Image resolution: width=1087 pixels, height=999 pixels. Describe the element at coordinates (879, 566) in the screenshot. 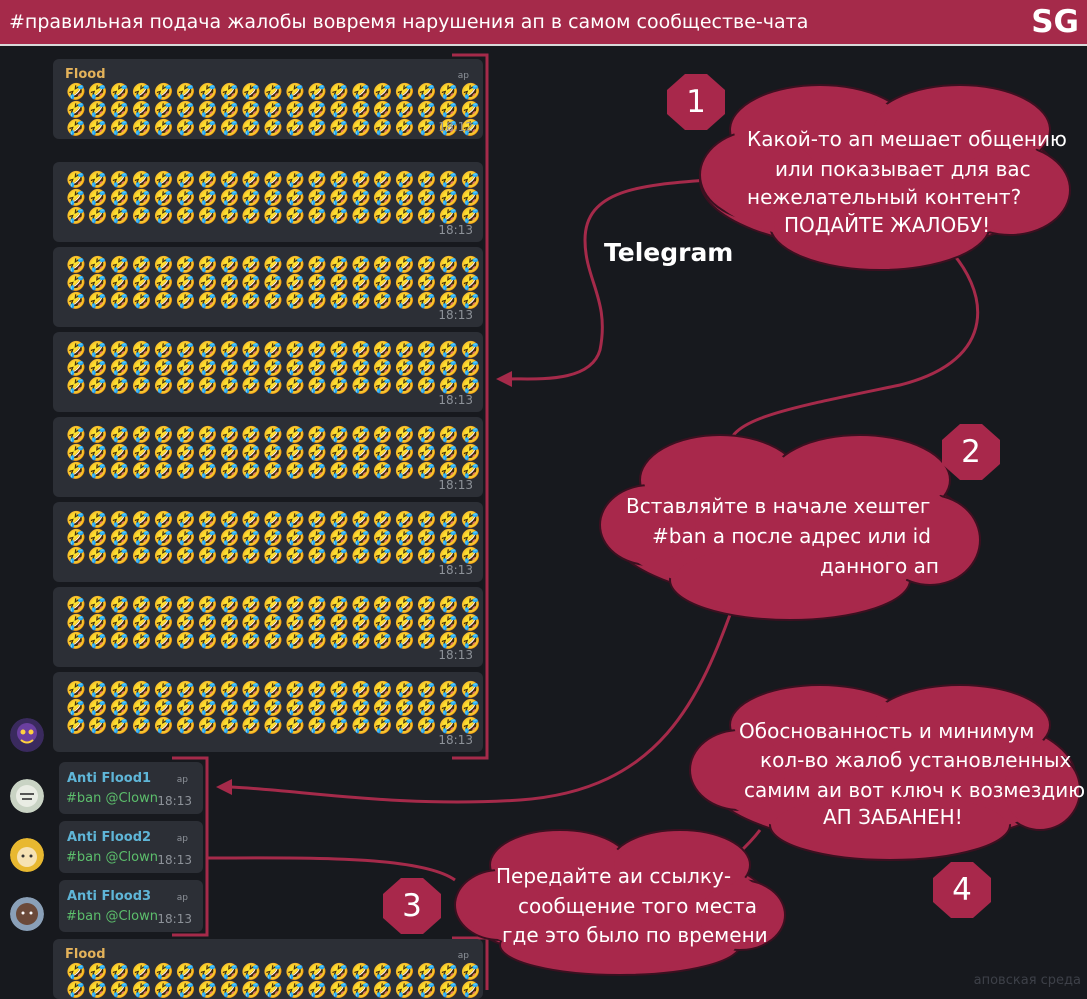

I see `step-2-line: данного ап` at that location.